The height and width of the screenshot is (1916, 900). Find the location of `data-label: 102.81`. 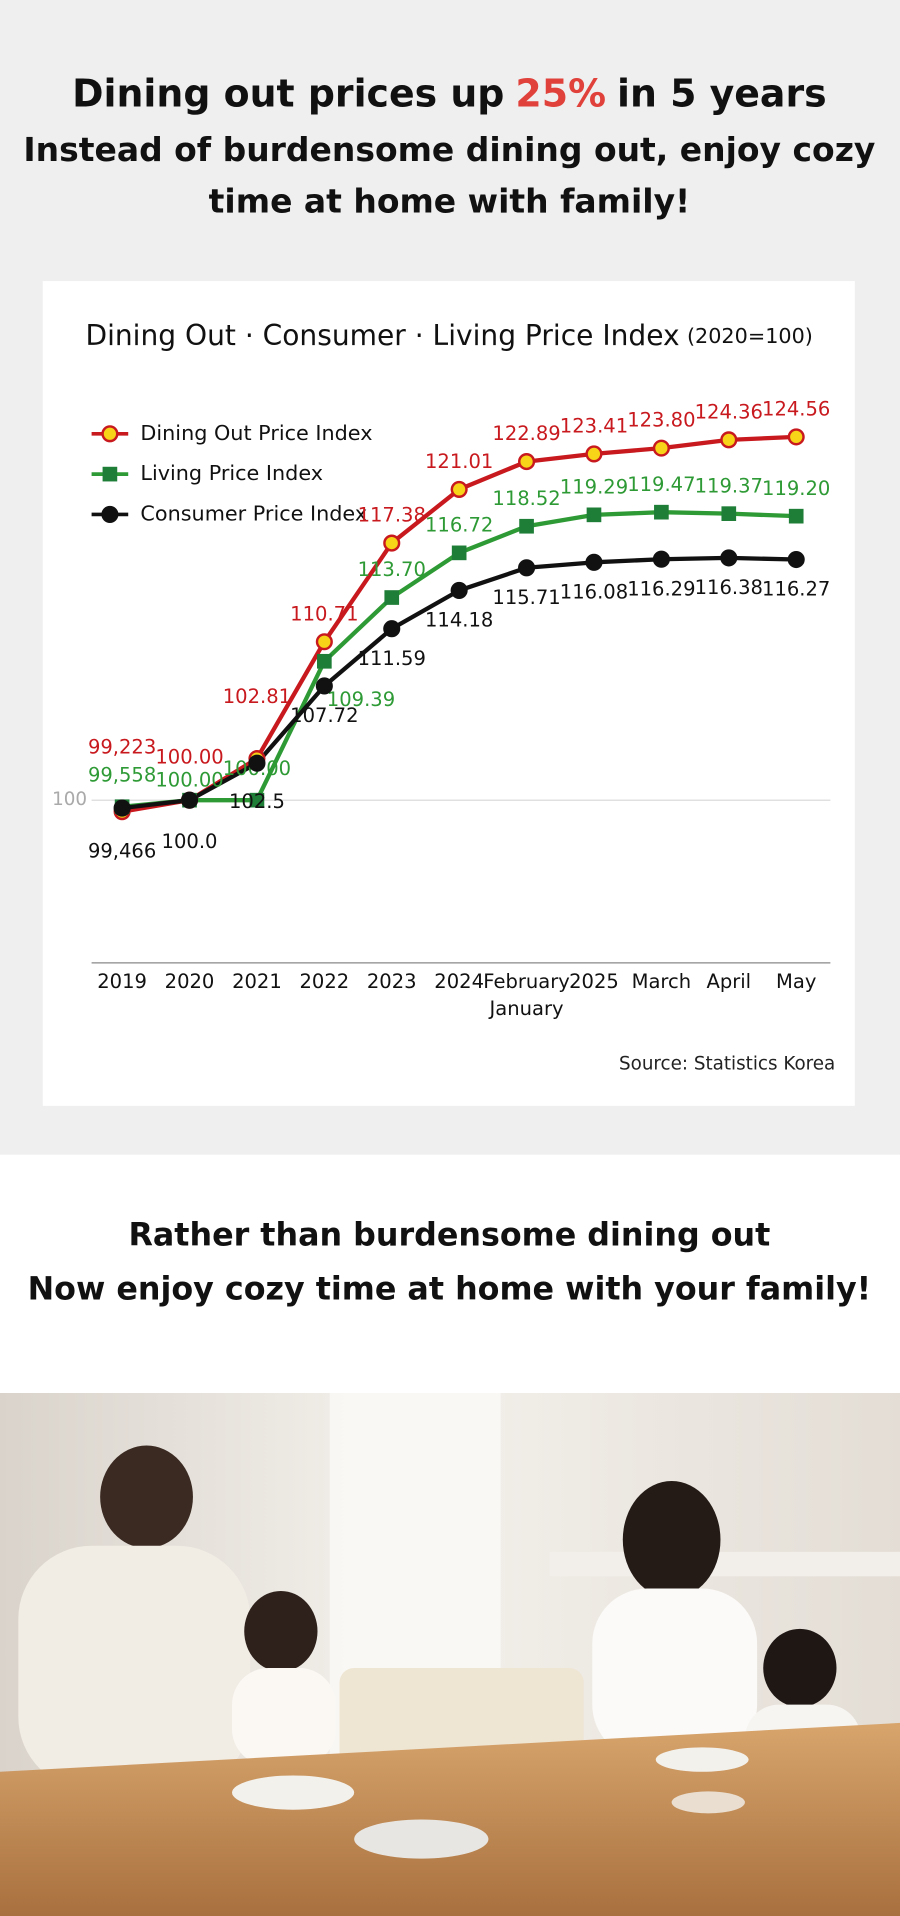

data-label: 102.81 is located at coordinates (257, 696).